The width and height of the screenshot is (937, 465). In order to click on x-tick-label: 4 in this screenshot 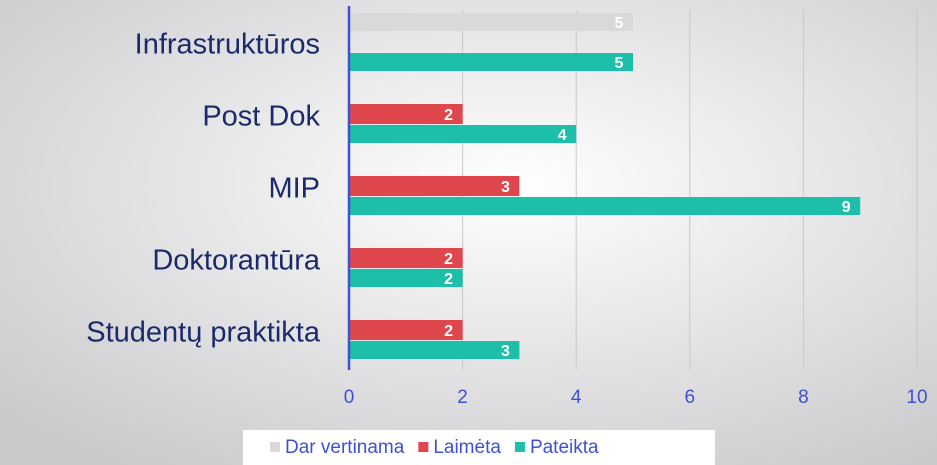, I will do `click(576, 397)`.